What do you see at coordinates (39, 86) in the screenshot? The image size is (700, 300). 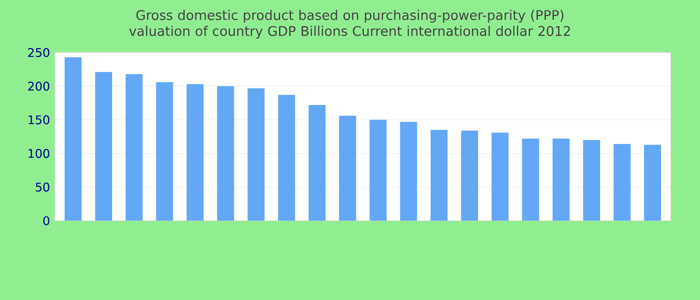 I see `y-tick-label: 200` at bounding box center [39, 86].